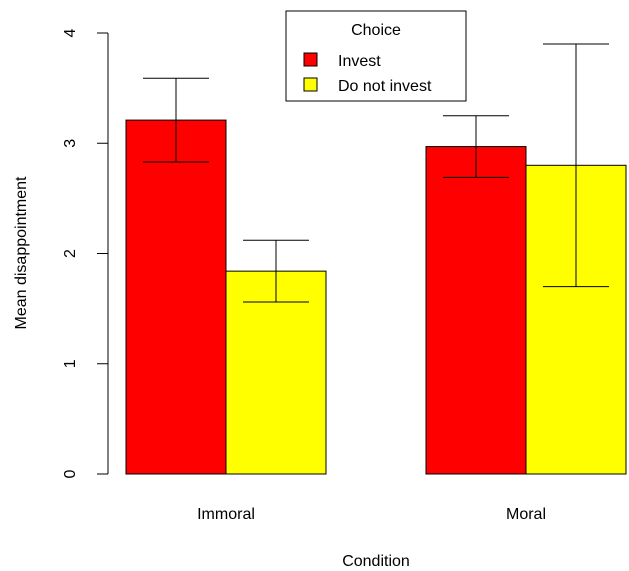 The width and height of the screenshot is (629, 571). I want to click on legend: Choice Invest Do not invest, so click(376, 56).